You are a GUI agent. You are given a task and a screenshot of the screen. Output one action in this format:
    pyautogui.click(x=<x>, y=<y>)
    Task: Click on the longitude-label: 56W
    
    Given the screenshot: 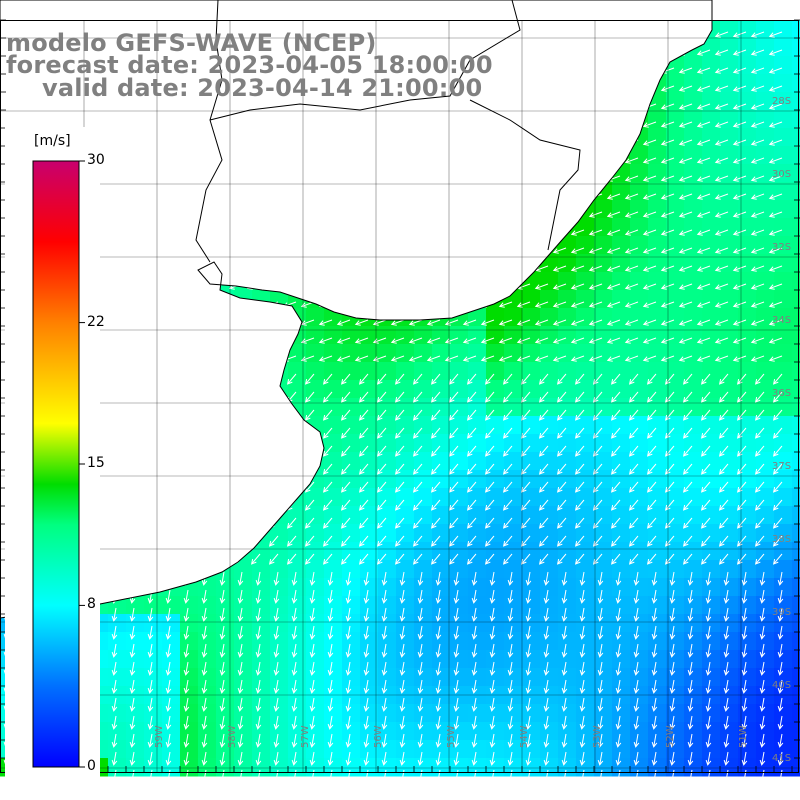 What is the action you would take?
    pyautogui.click(x=378, y=736)
    